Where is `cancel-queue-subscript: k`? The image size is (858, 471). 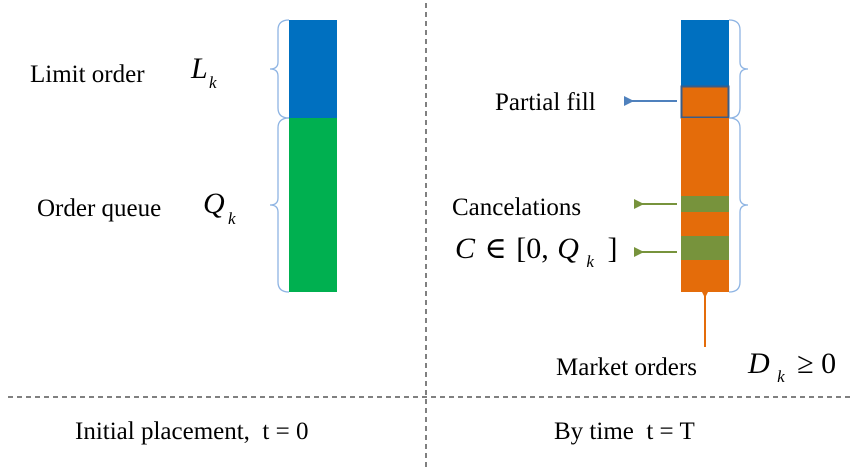 cancel-queue-subscript: k is located at coordinates (590, 261).